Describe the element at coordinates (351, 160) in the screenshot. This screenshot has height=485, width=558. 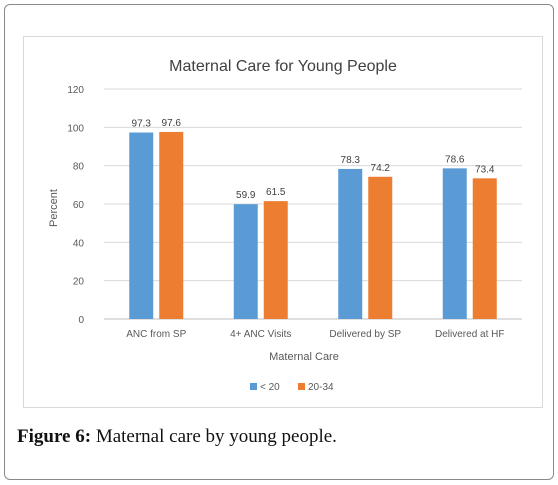
I see `data-label: 78.3` at that location.